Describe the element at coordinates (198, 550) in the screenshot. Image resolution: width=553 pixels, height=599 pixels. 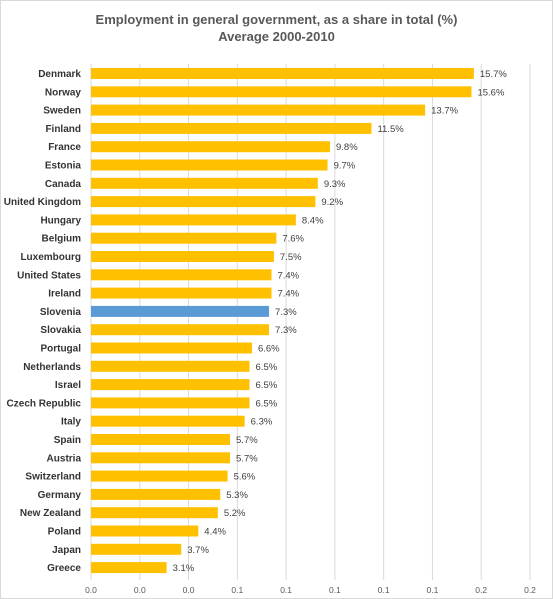
I see `value-label: 3.7%` at that location.